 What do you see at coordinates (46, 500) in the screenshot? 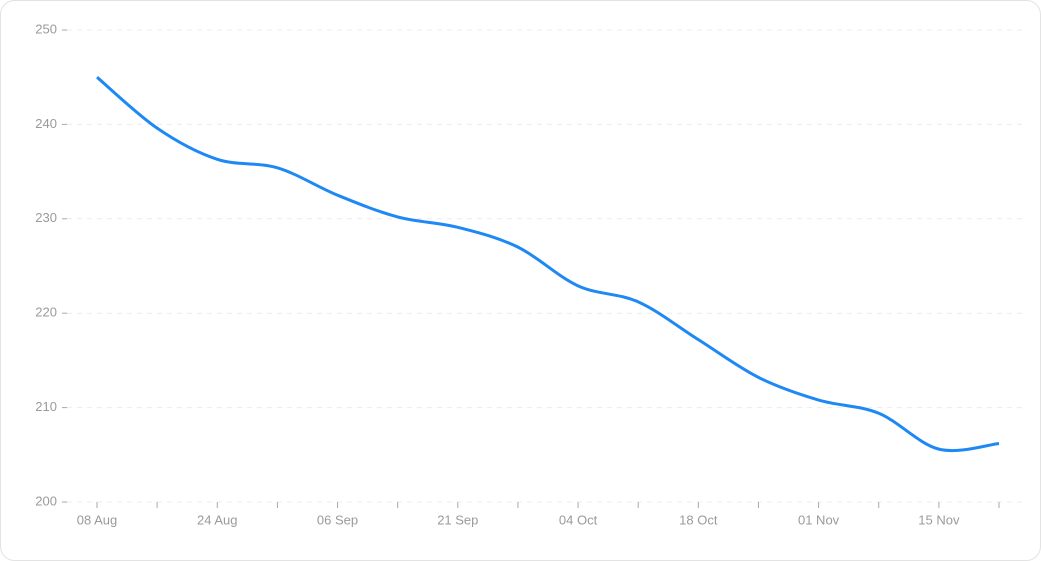
I see `y-tick-label: 200` at bounding box center [46, 500].